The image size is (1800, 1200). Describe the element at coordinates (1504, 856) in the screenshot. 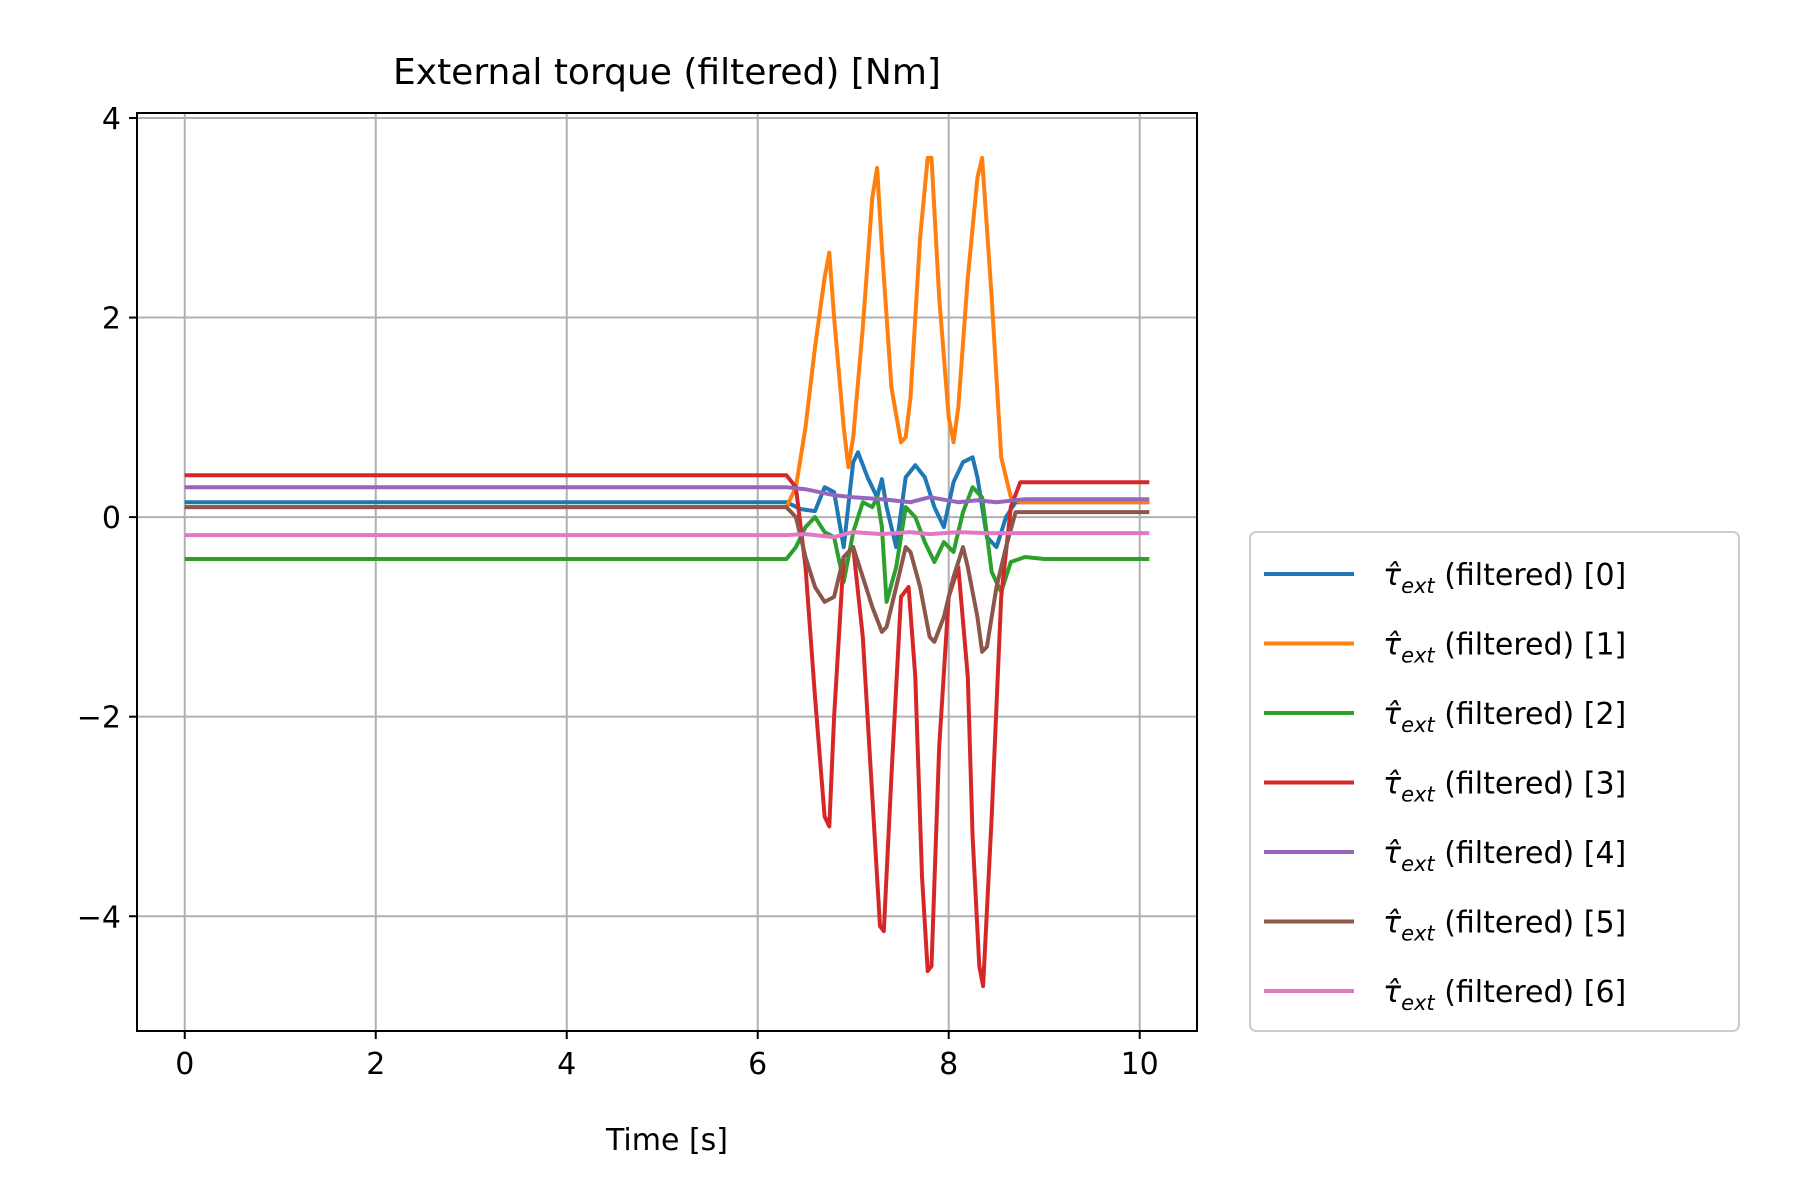

I see `legend-entry-4: τ̂ext (filtered) [4]` at that location.